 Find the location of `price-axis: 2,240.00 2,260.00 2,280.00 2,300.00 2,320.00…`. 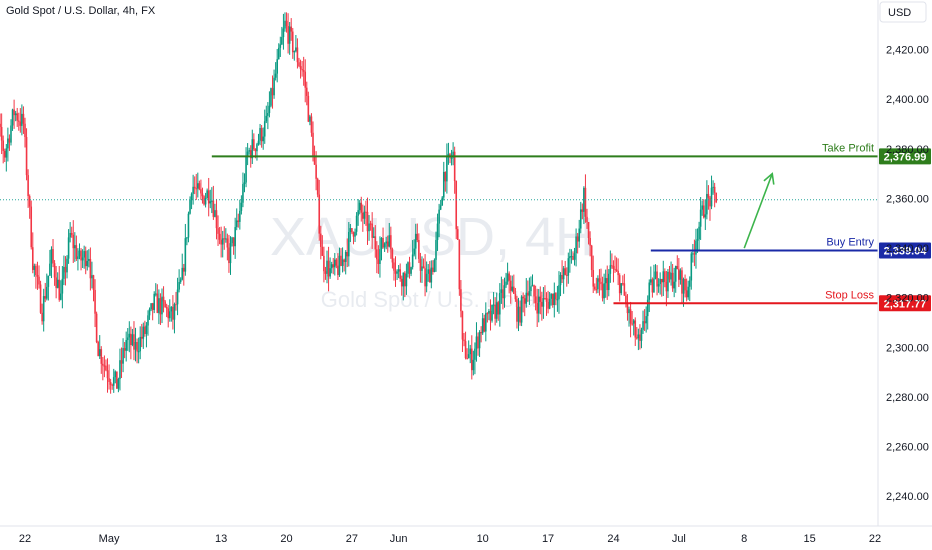

price-axis: 2,240.00 2,260.00 2,280.00 2,300.00 2,320.00… is located at coordinates (907, 274).